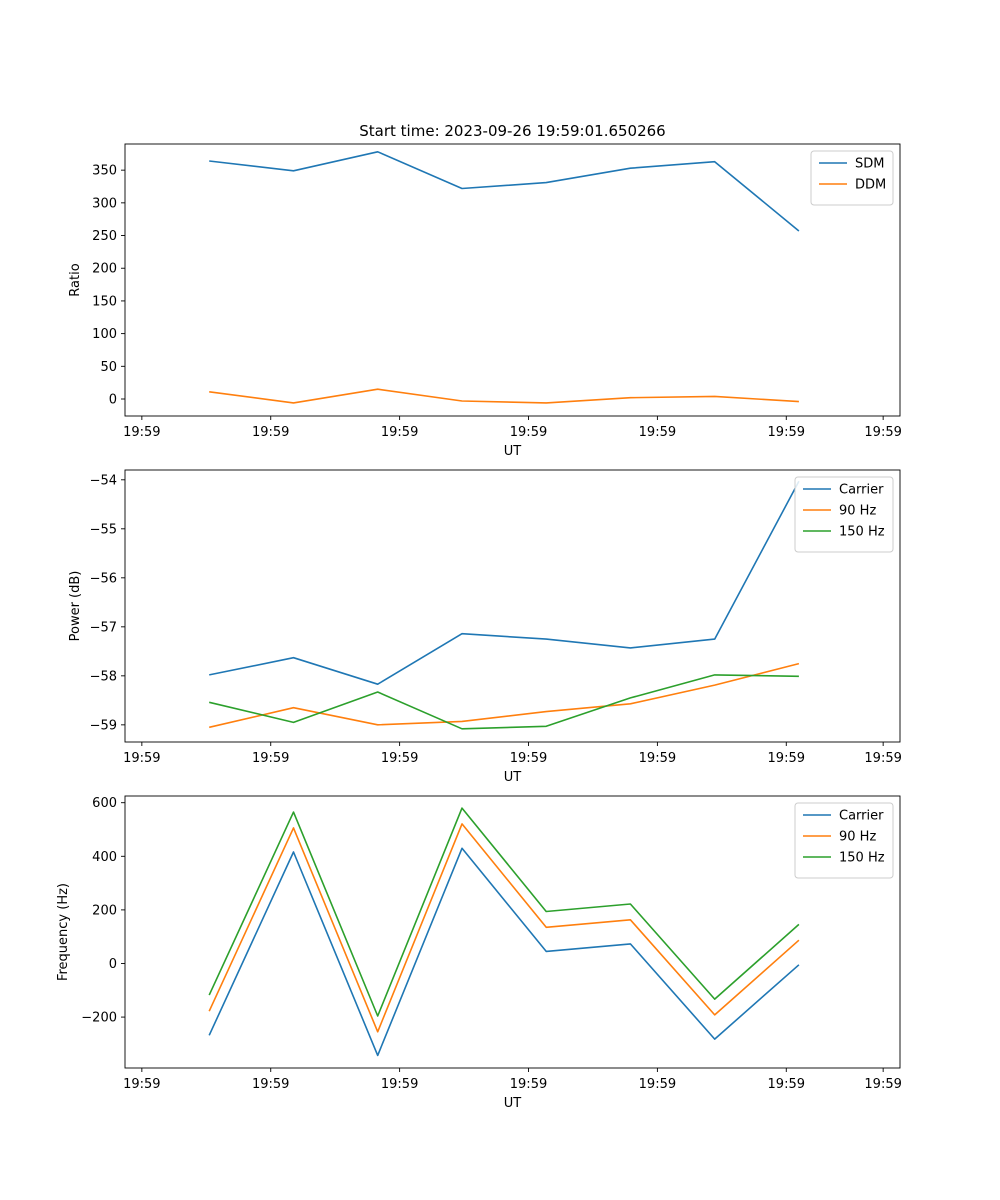  I want to click on y-tick-label: −59, so click(103, 725).